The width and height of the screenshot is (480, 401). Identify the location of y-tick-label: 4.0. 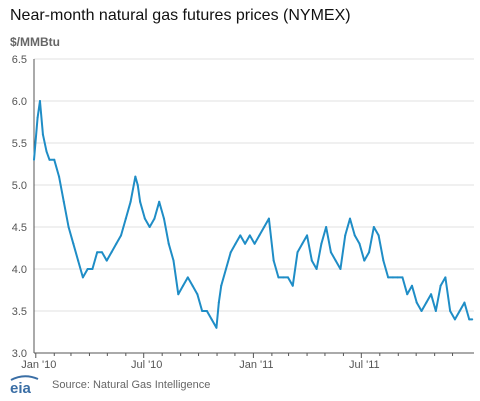
(19, 270).